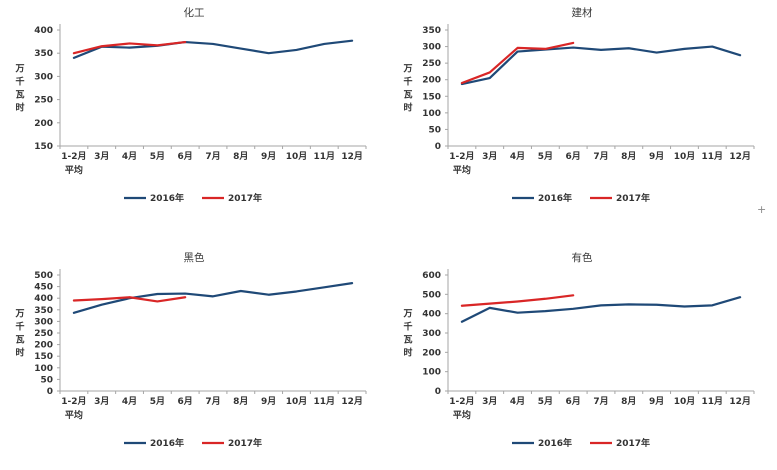  Describe the element at coordinates (582, 257) in the screenshot. I see `chart-title: 有色` at that location.